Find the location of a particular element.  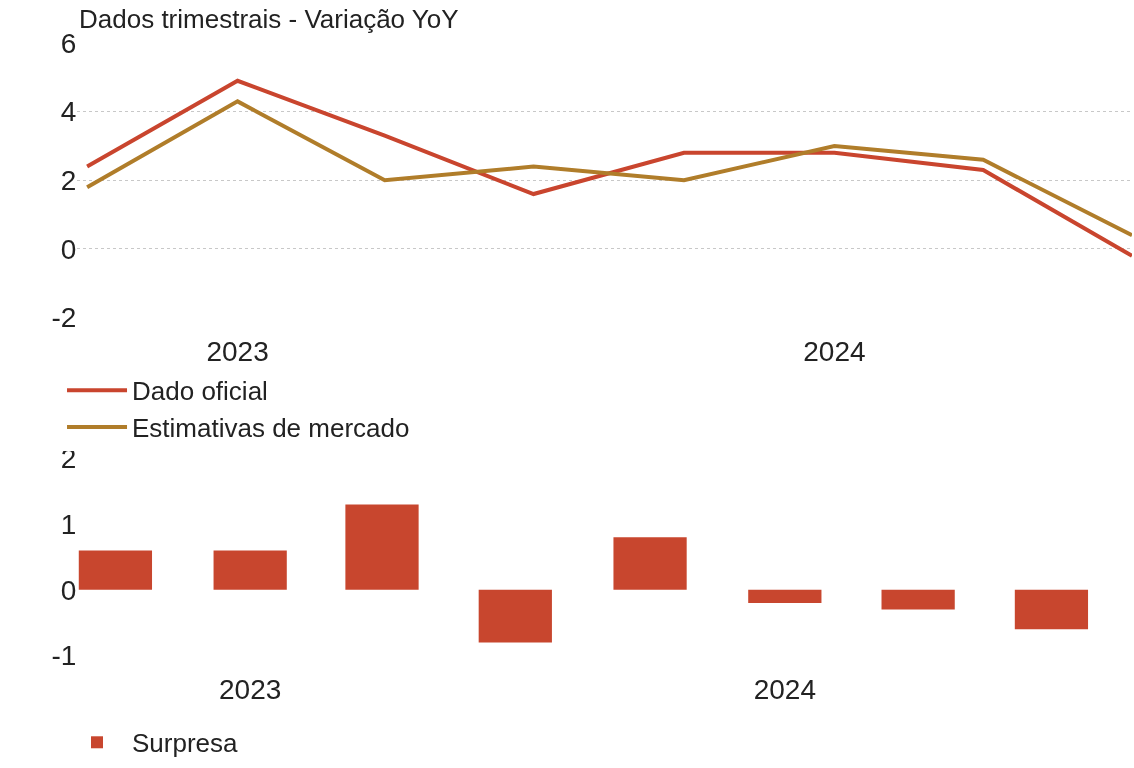

y-tick-label: -1 is located at coordinates (64, 656).